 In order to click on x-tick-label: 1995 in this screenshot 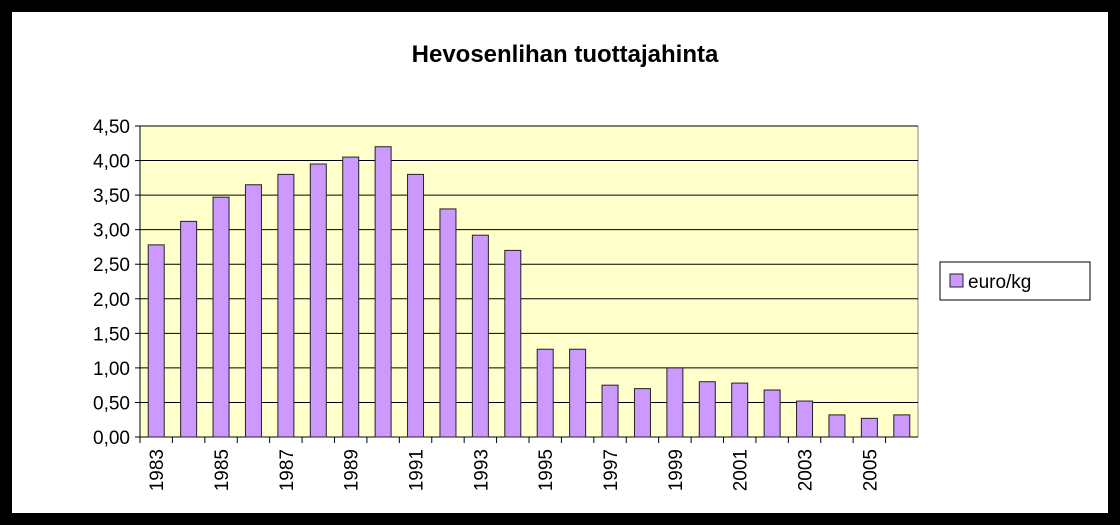, I will do `click(546, 470)`.